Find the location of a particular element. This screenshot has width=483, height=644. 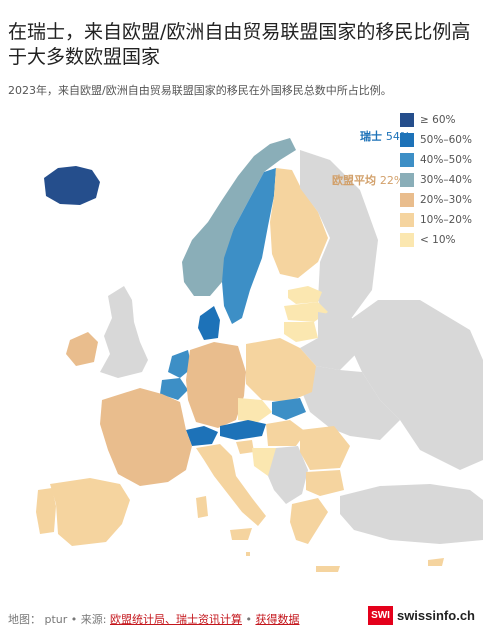

legend-item: 20%–30% is located at coordinates (436, 200).